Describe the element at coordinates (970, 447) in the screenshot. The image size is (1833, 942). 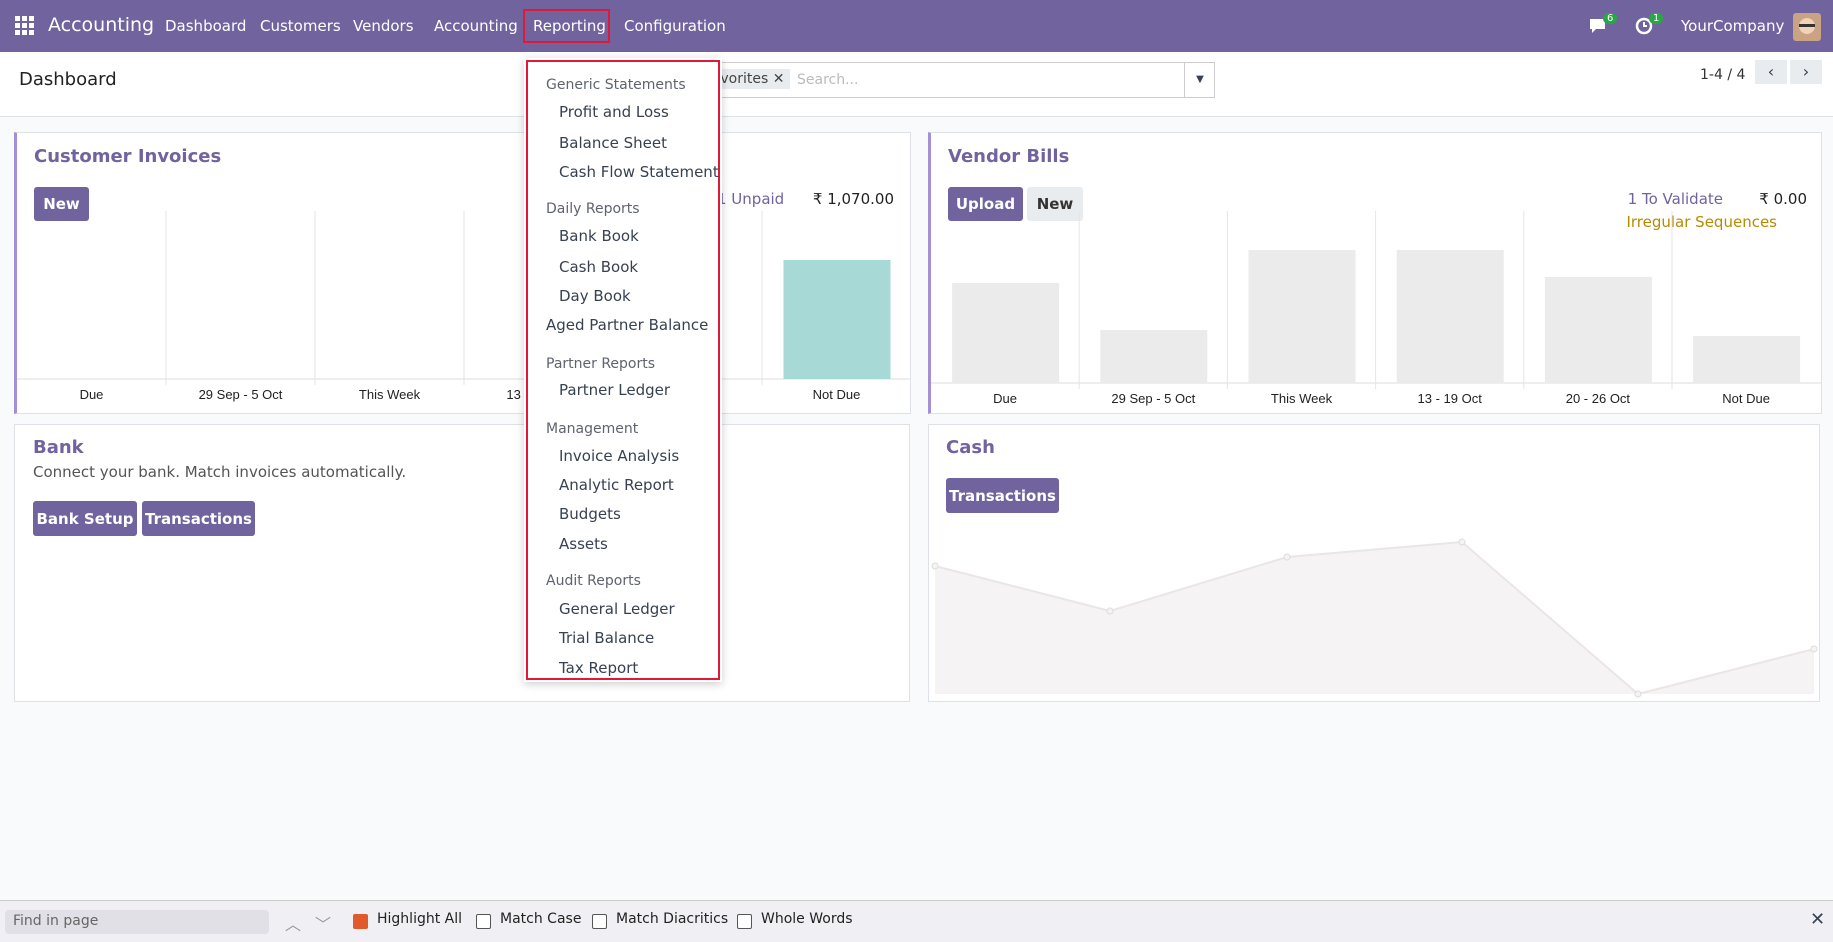
I see `card-title: Cash` at that location.